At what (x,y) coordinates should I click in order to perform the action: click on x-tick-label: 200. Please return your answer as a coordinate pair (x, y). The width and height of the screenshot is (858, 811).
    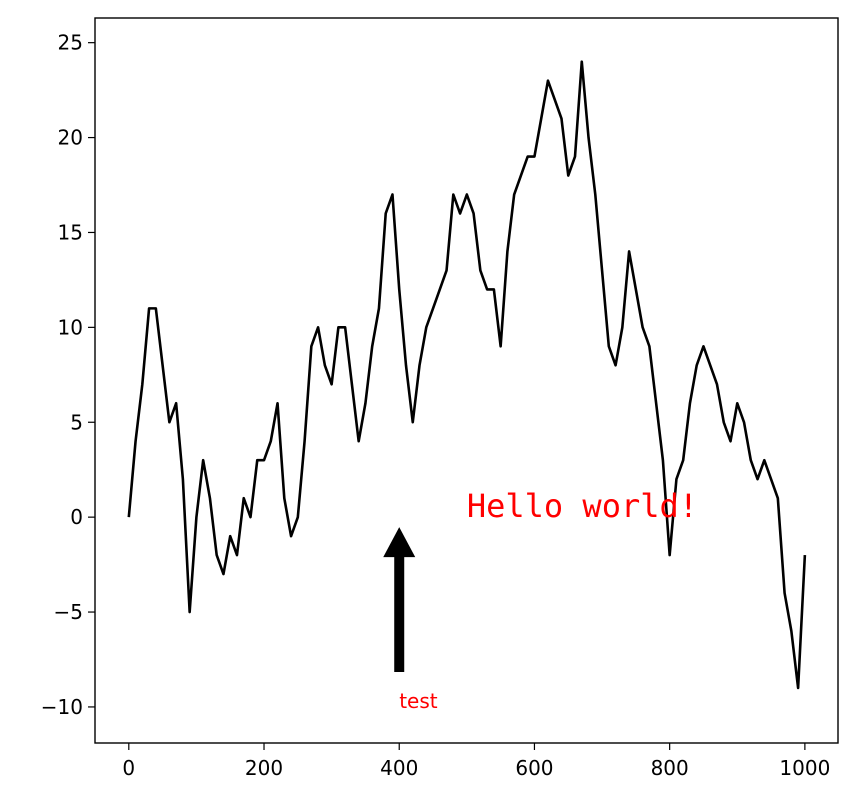
    Looking at the image, I should click on (264, 768).